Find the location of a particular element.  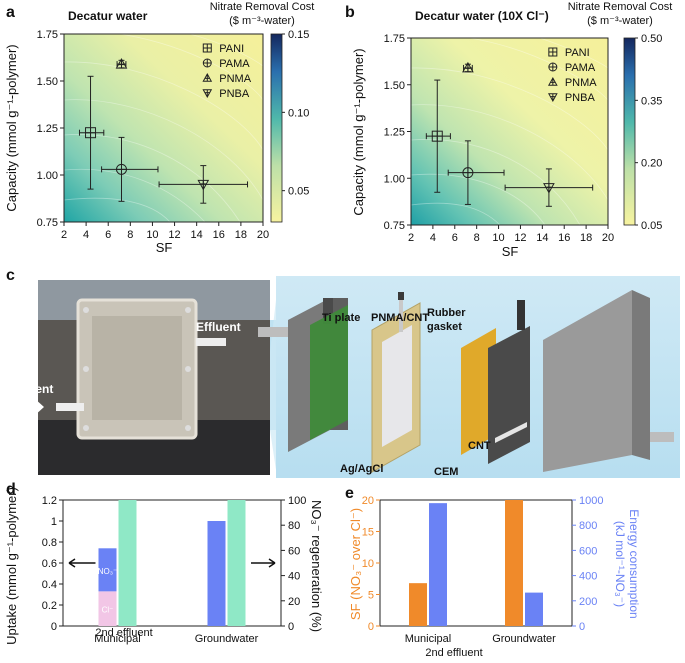

x-category-label: Municipal is located at coordinates (117, 639).